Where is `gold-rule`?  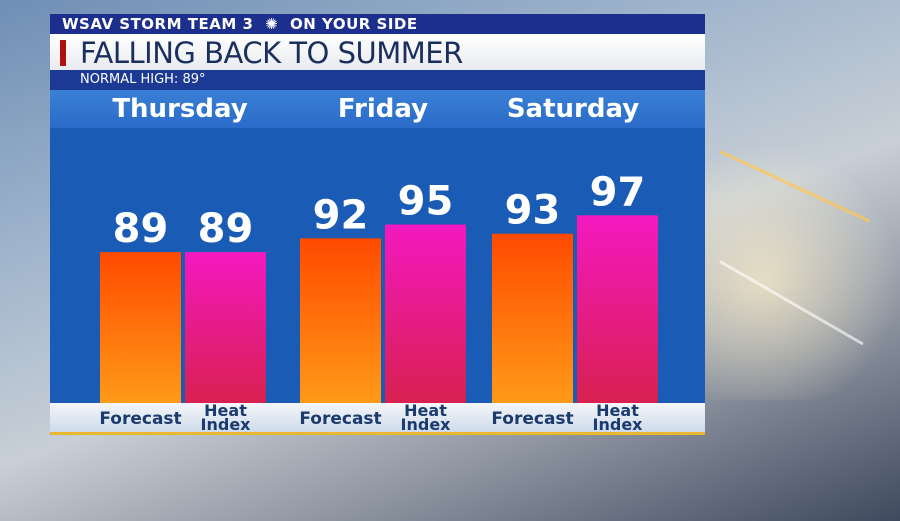
gold-rule is located at coordinates (377, 433).